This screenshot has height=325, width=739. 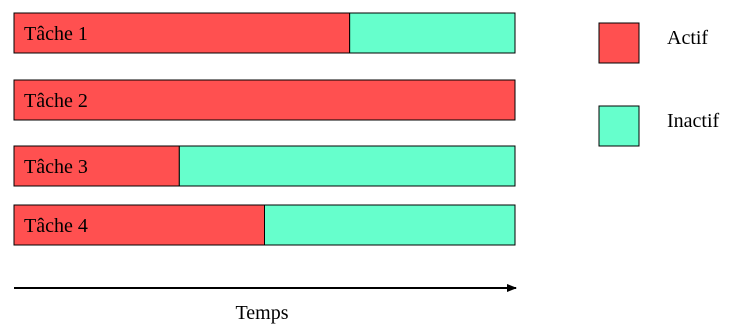 I want to click on legend-label: Actif, so click(x=687, y=38).